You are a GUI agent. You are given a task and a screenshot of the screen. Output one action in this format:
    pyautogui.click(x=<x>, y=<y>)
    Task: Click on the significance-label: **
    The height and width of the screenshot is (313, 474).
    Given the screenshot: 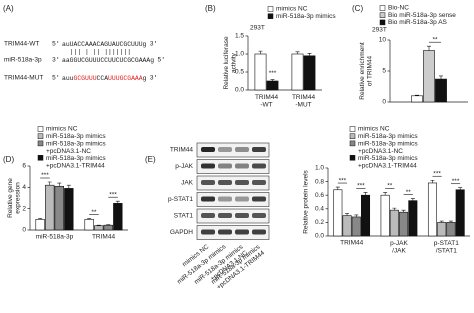 What is the action you would take?
    pyautogui.click(x=435, y=39)
    